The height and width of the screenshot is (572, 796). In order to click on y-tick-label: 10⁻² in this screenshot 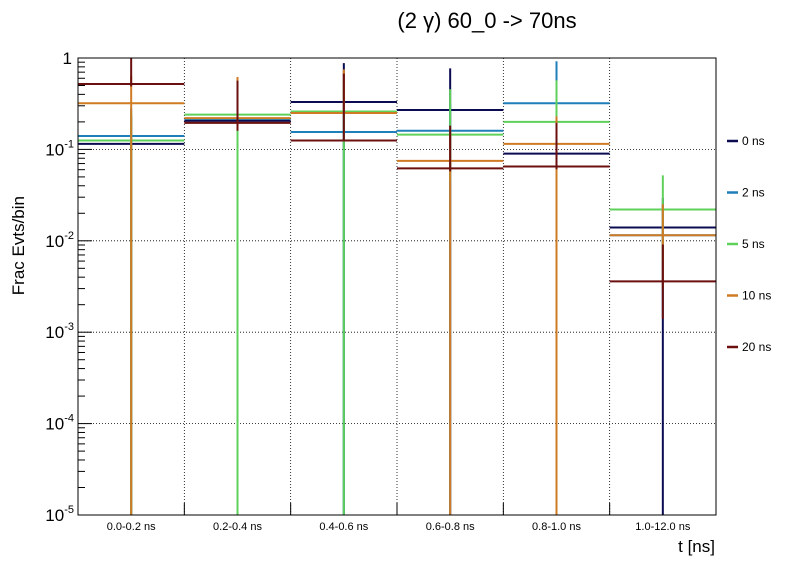, I will do `click(59, 240)`.